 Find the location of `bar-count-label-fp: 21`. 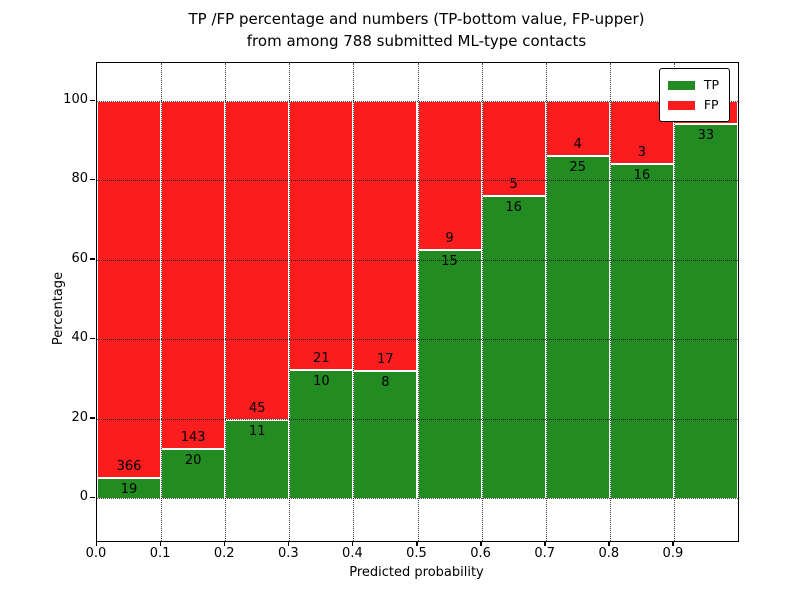

bar-count-label-fp: 21 is located at coordinates (321, 358).